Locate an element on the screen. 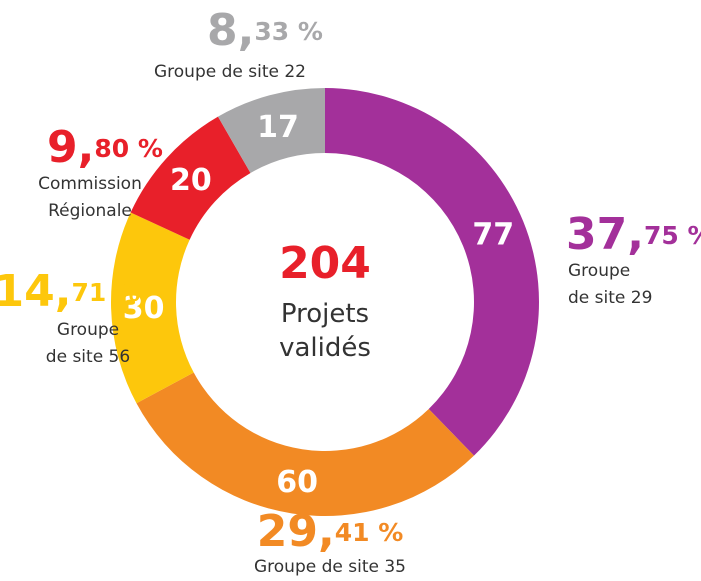 The height and width of the screenshot is (581, 701). category-label: Commission Régionale is located at coordinates (90, 197).